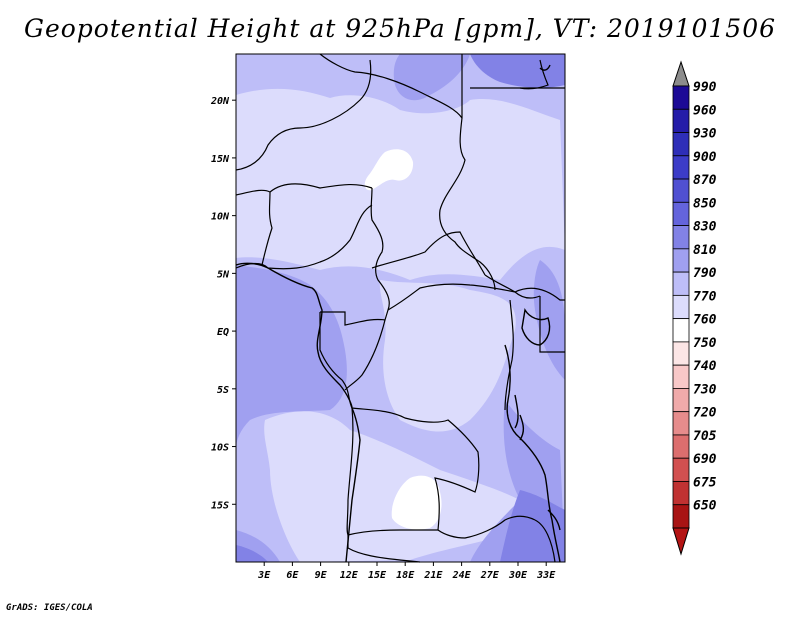  Describe the element at coordinates (406, 571) in the screenshot. I see `longitude-axis: 3E 6E 9E 12E 15E 18E 21E 24E 27E 30E 33E` at that location.